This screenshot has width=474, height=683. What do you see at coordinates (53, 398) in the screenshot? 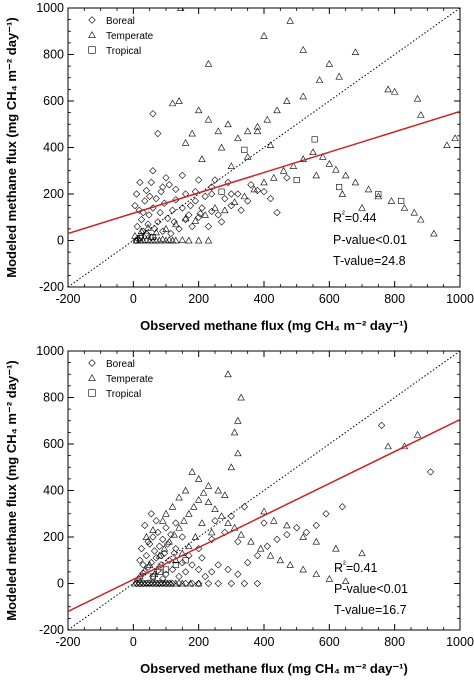
I see `y-tick-label: 800` at bounding box center [53, 398].